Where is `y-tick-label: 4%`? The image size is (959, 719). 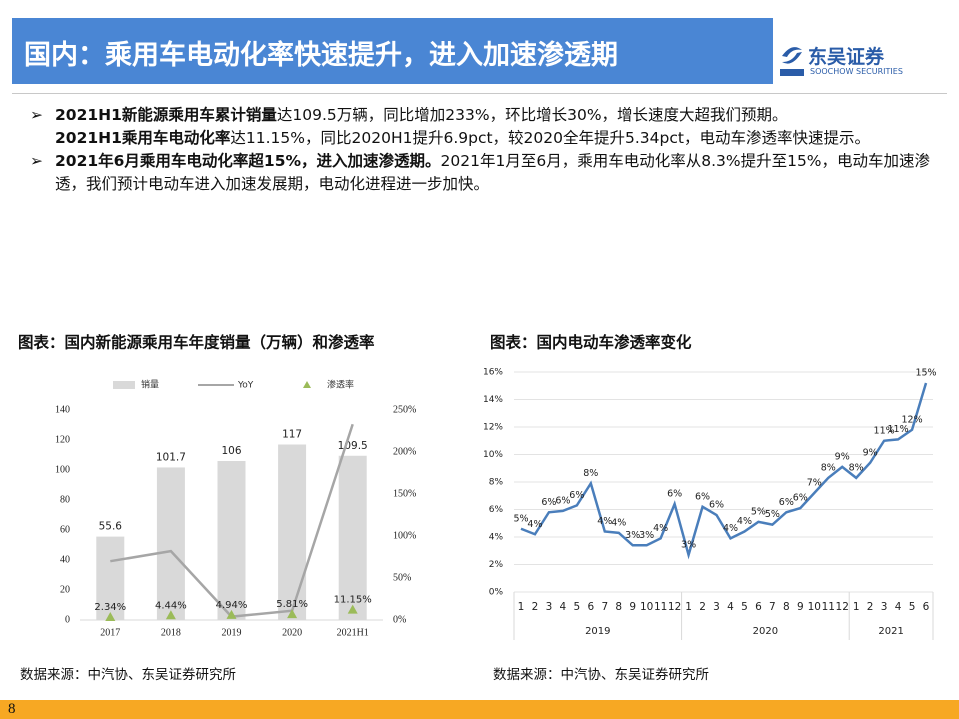
y-tick-label: 4% is located at coordinates (496, 538).